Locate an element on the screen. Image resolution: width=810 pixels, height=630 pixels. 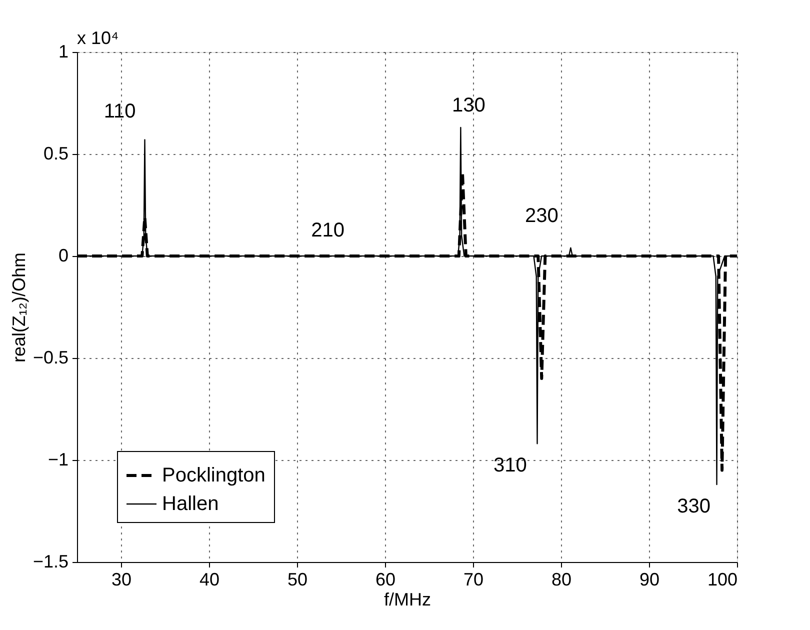
y-tick-label: −0.5 is located at coordinates (50, 358).